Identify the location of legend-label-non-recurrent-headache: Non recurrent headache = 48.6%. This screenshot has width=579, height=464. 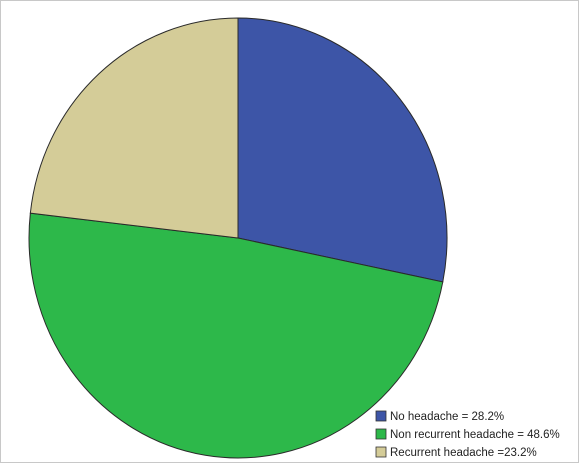
(475, 435).